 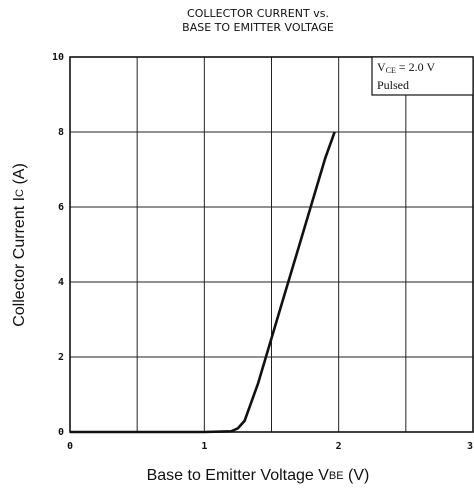 I want to click on y-tick-label: 0, so click(x=61, y=432).